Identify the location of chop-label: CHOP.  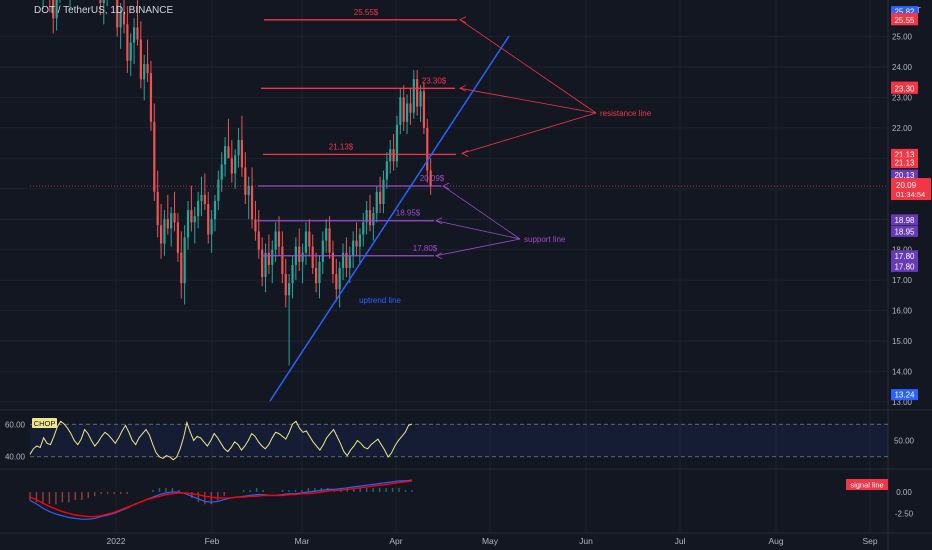
(45, 423).